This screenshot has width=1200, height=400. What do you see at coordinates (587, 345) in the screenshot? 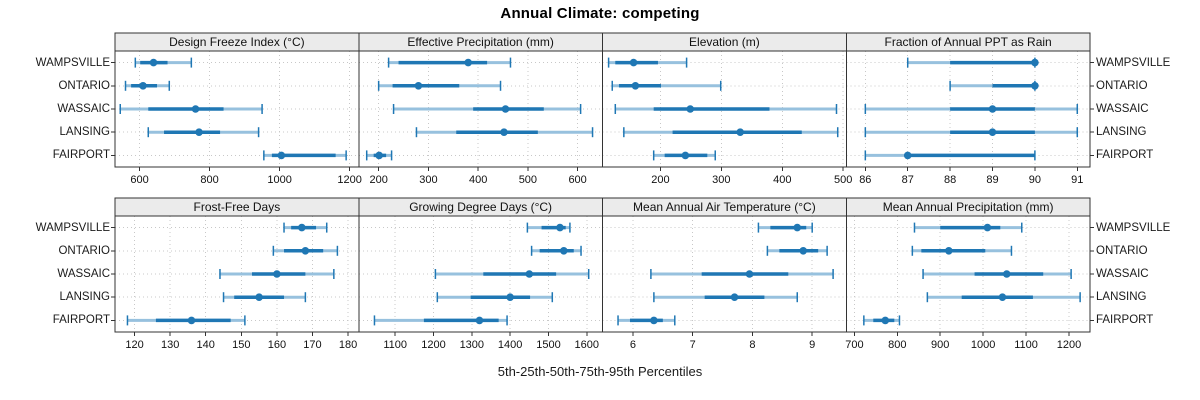
I see `x-tick-label: 1600` at bounding box center [587, 345].